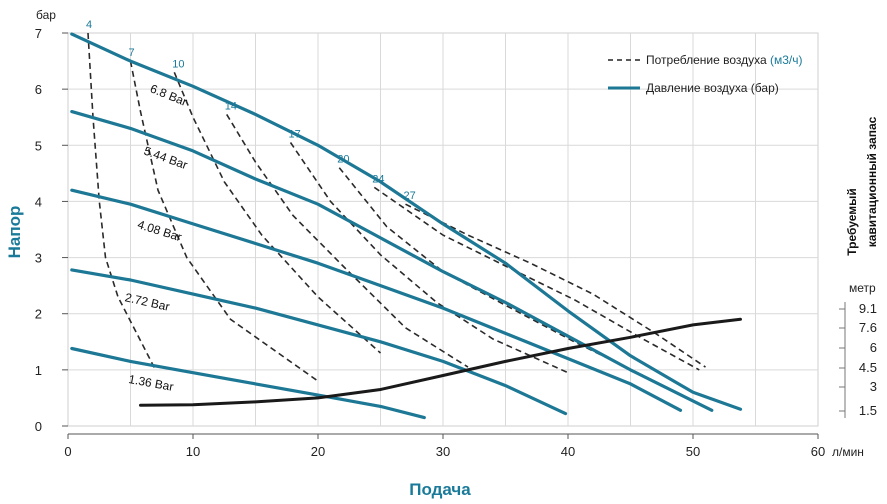 This screenshot has width=887, height=504. I want to click on npsh-tick-label: 6, so click(873, 347).